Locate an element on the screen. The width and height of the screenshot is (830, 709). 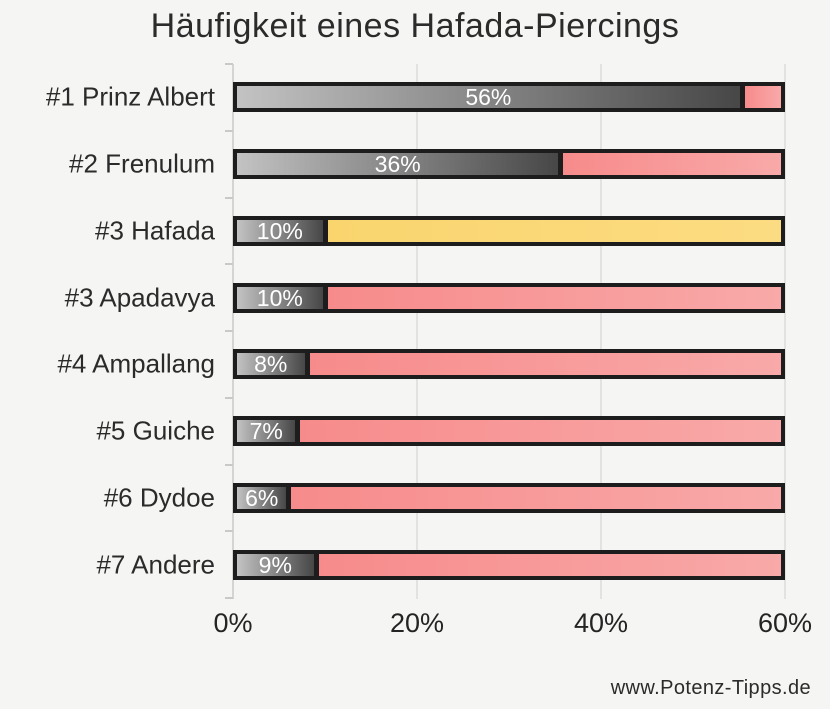
bar-value-label: 6% is located at coordinates (262, 497).